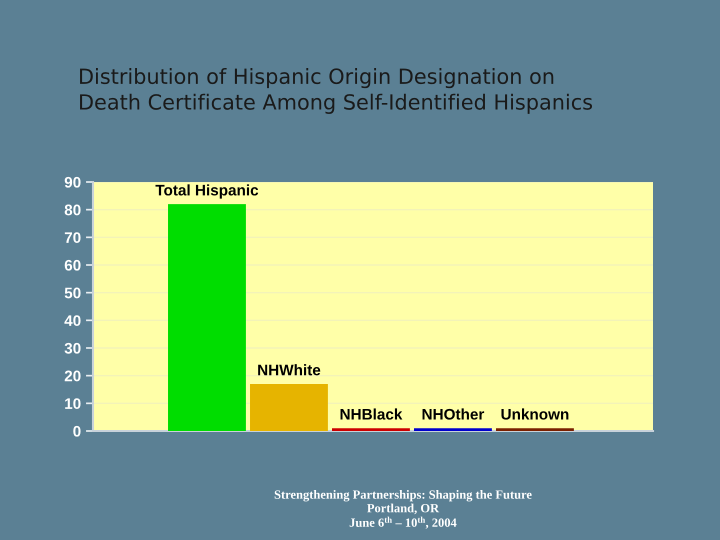 The image size is (720, 540). I want to click on x-tick-label: NHOther, so click(453, 414).